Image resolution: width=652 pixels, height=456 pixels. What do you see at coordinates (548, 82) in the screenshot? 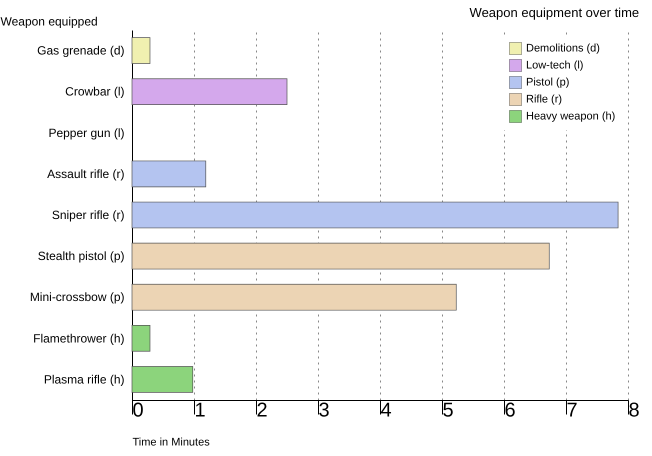
I see `legend-label: Pistol (p)` at bounding box center [548, 82].